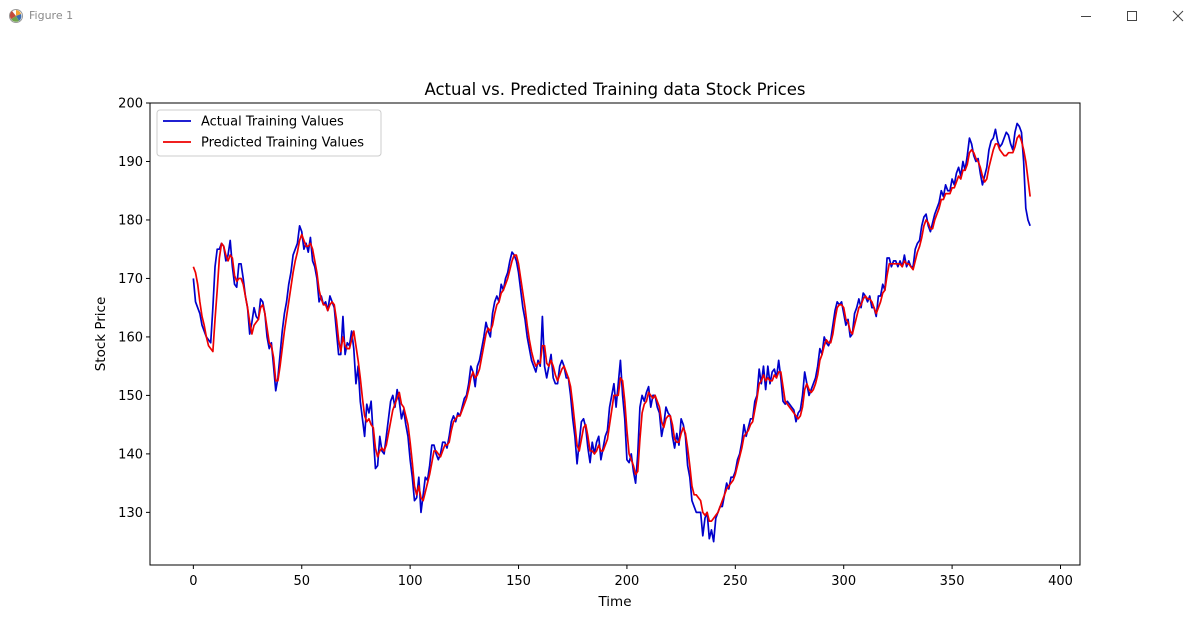 The height and width of the screenshot is (628, 1201). Describe the element at coordinates (1060, 581) in the screenshot. I see `x-tick-label: 400` at that location.